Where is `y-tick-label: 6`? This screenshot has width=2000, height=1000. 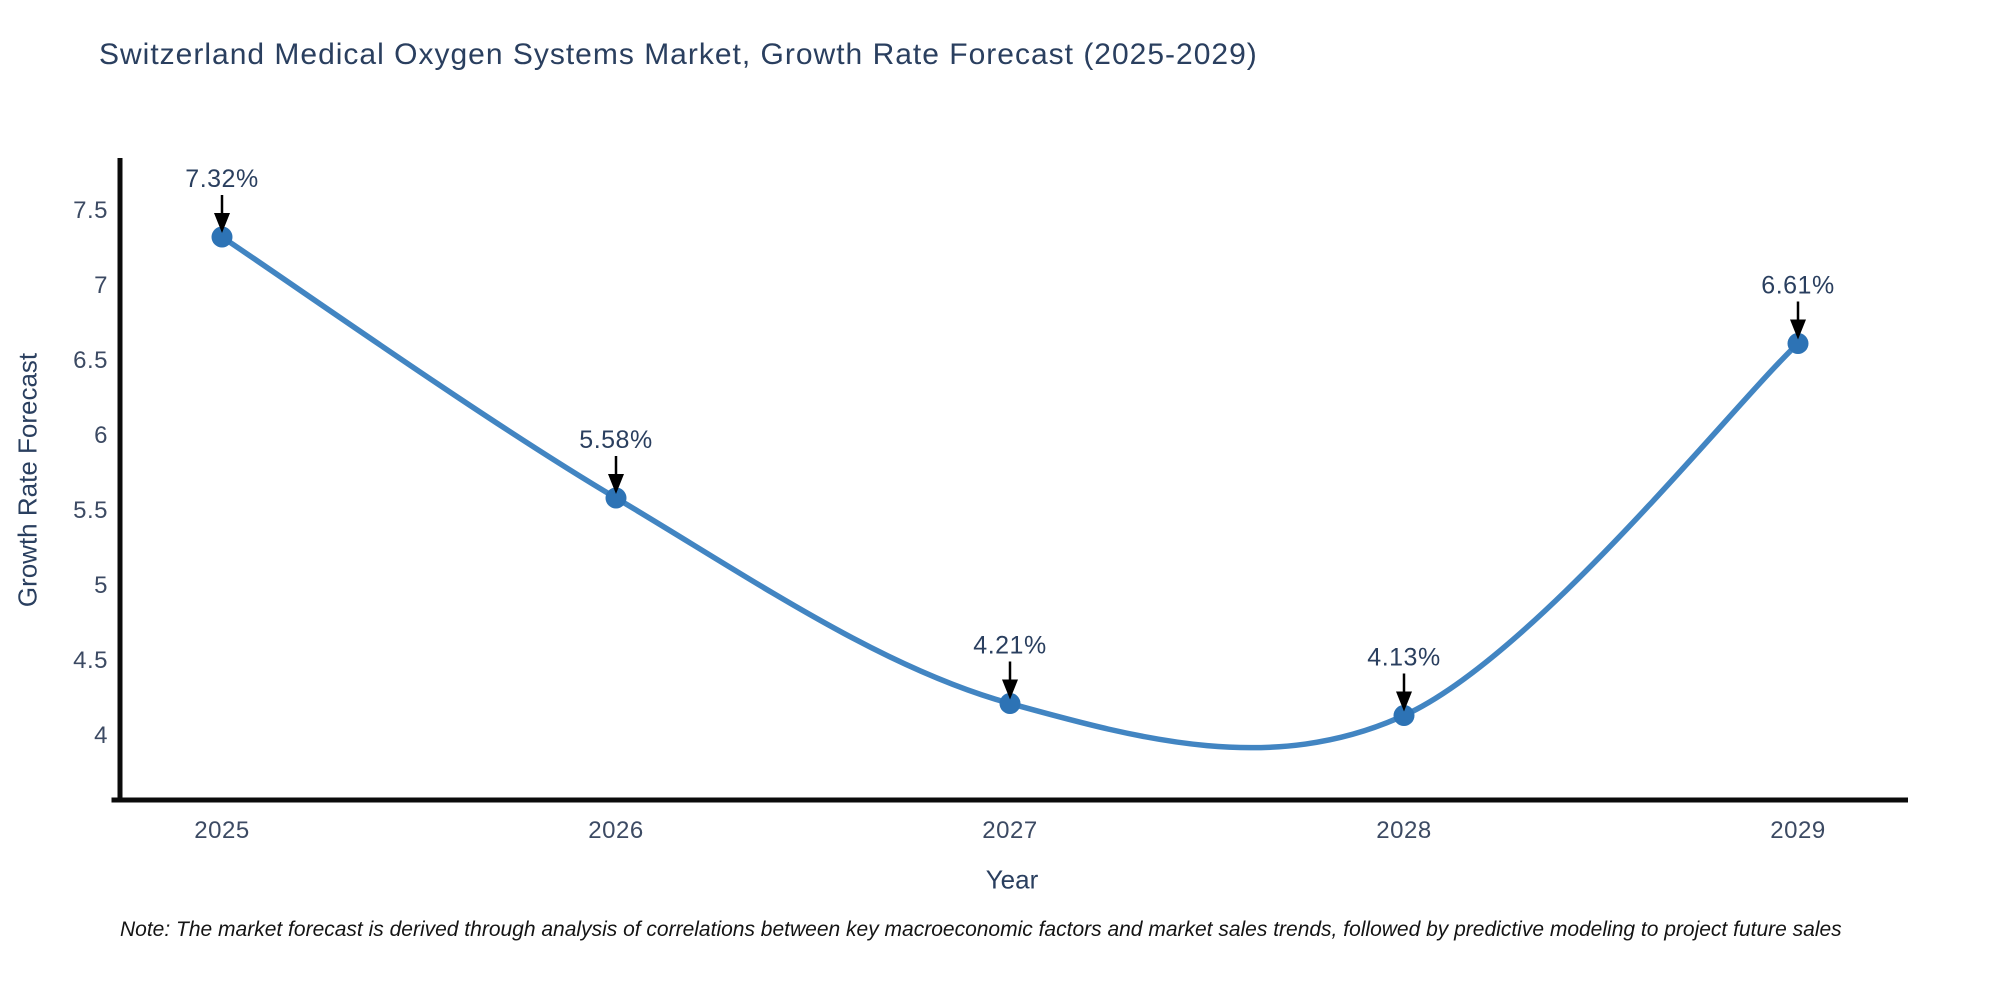 y-tick-label: 6 is located at coordinates (101, 435).